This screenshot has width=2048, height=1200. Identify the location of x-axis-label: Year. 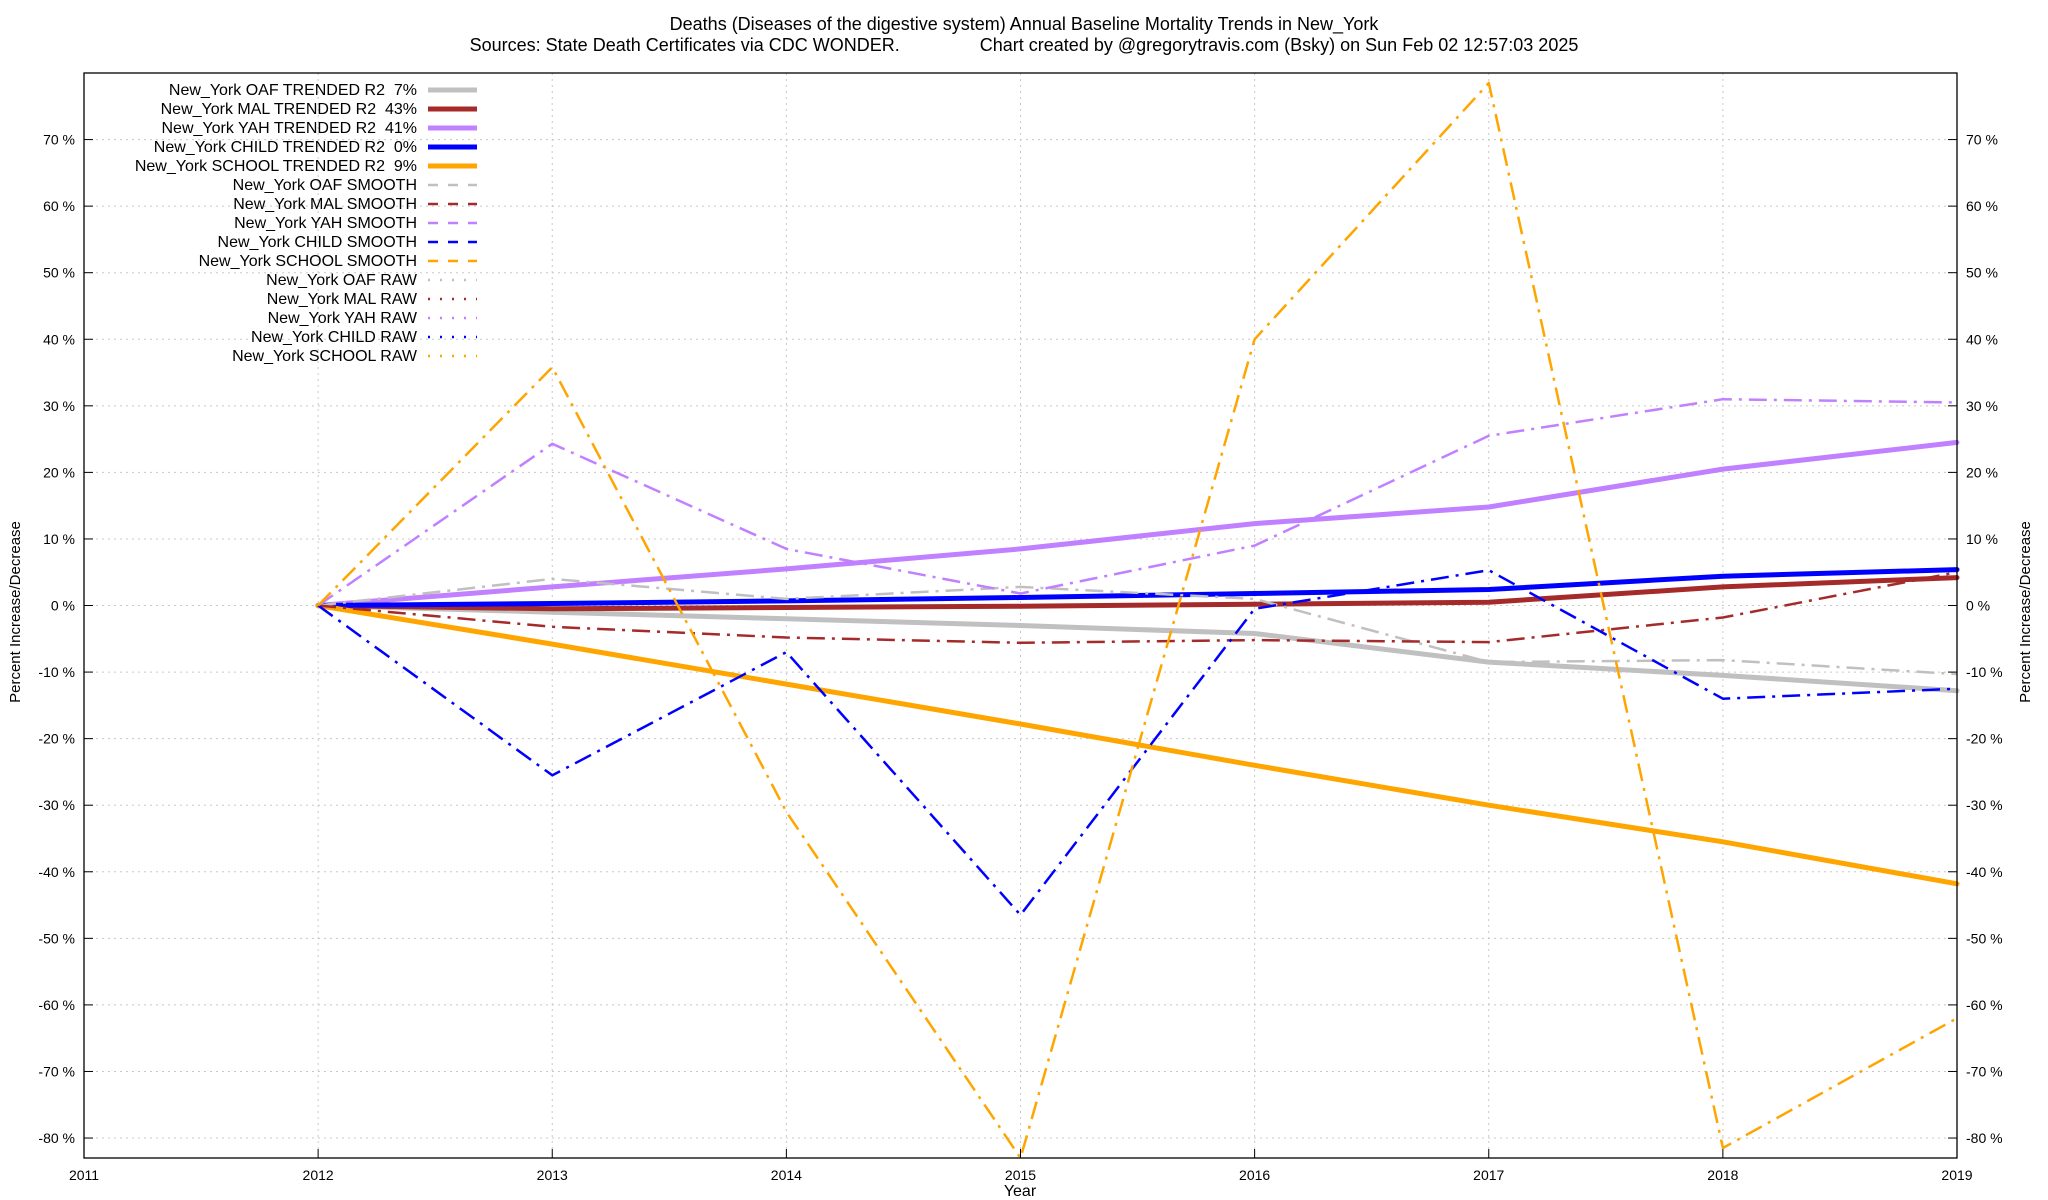
(1020, 1191).